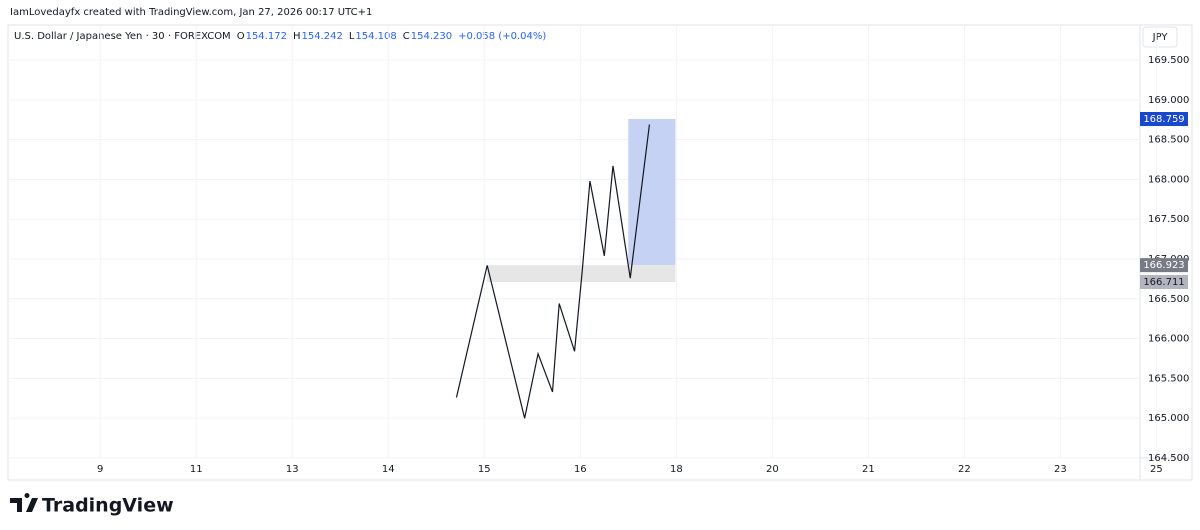 This screenshot has width=1200, height=530. What do you see at coordinates (652, 192) in the screenshot?
I see `zone` at bounding box center [652, 192].